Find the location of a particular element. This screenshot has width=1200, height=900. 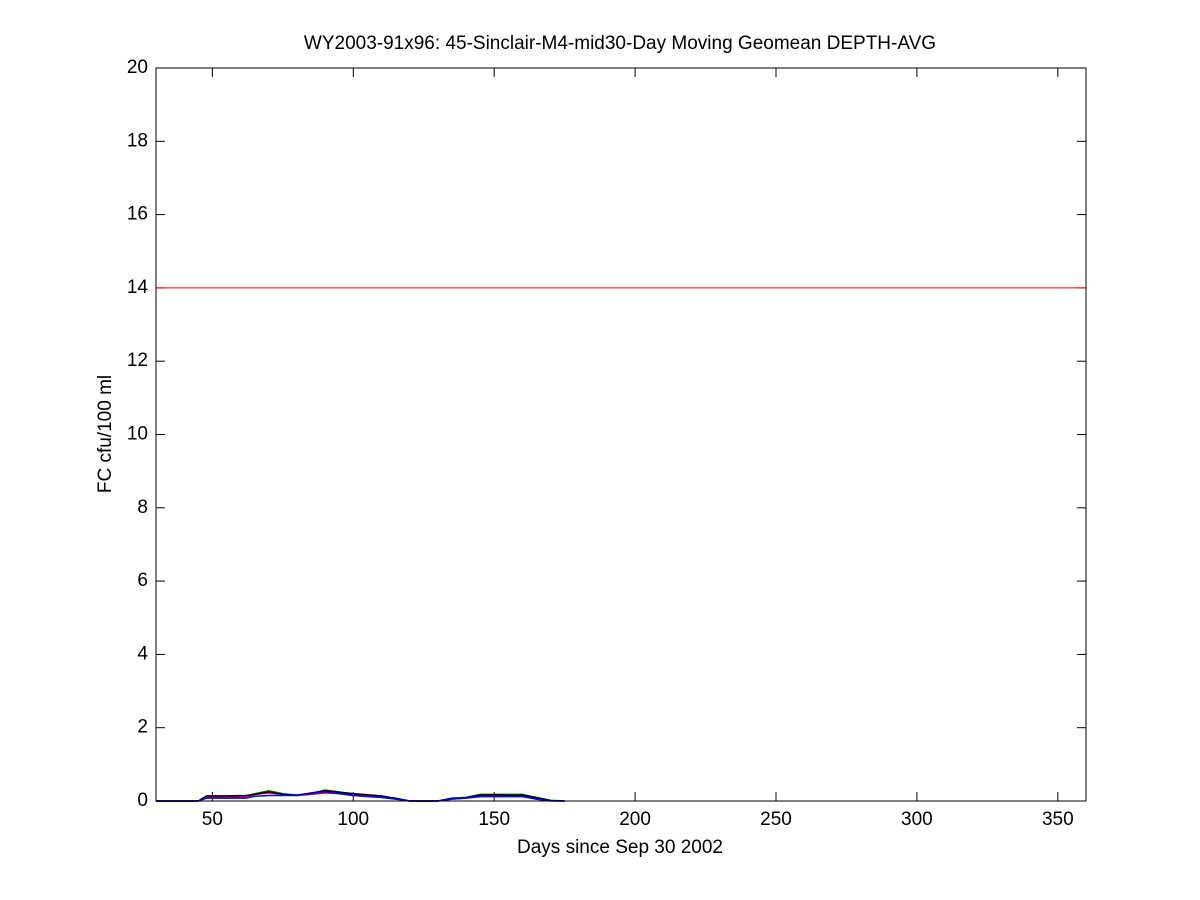

y-tick-label: 10 is located at coordinates (137, 434).